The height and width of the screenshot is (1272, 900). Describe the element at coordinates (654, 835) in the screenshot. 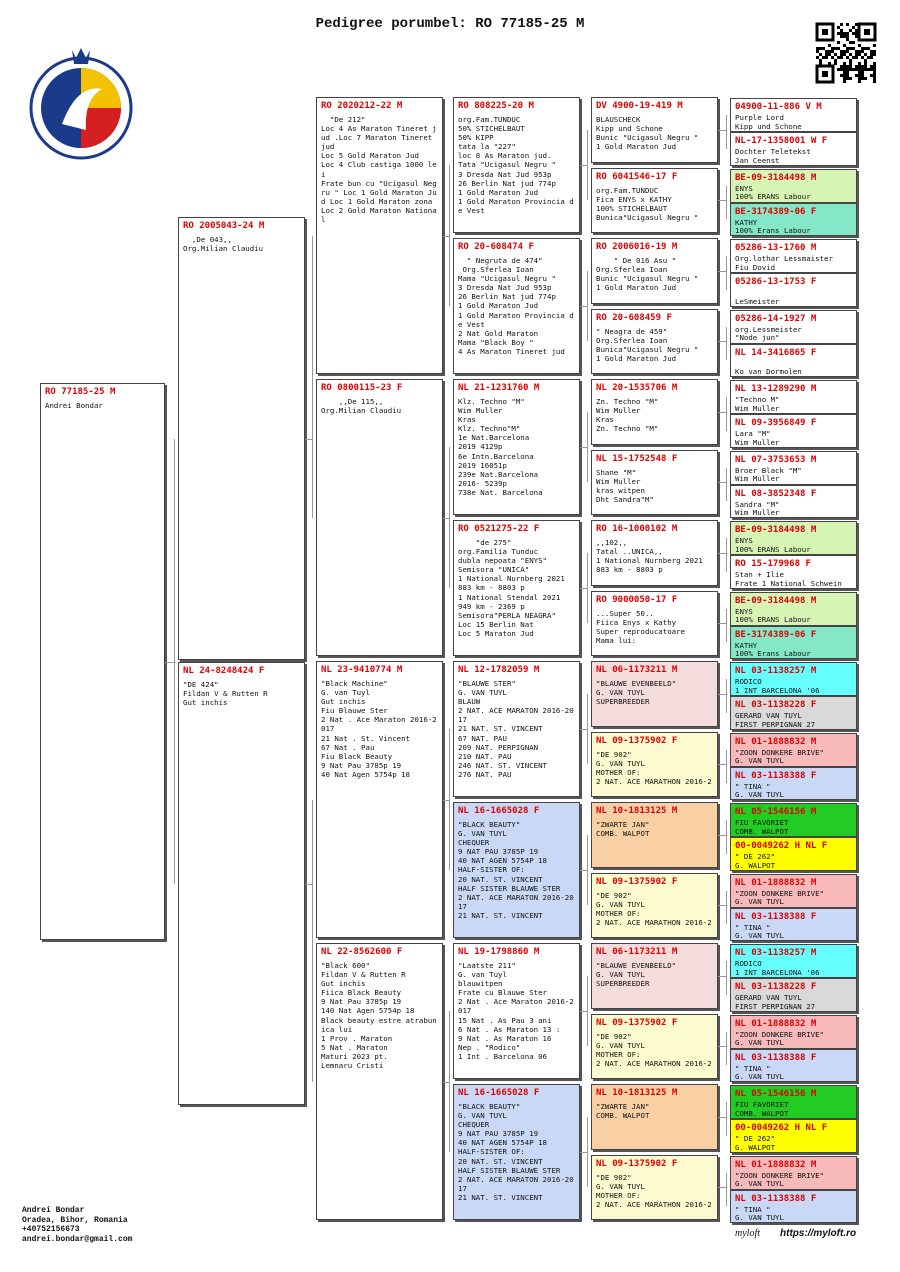

I see `pigeon-card: NL 10-1813125 M "ZWARTE JAN" COMB. WALPOT` at that location.